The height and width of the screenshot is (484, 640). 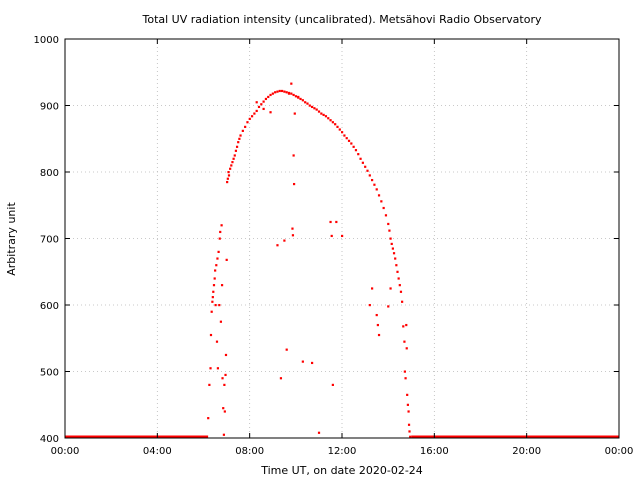 What do you see at coordinates (157, 451) in the screenshot?
I see `x-tick-label: 04:00` at bounding box center [157, 451].